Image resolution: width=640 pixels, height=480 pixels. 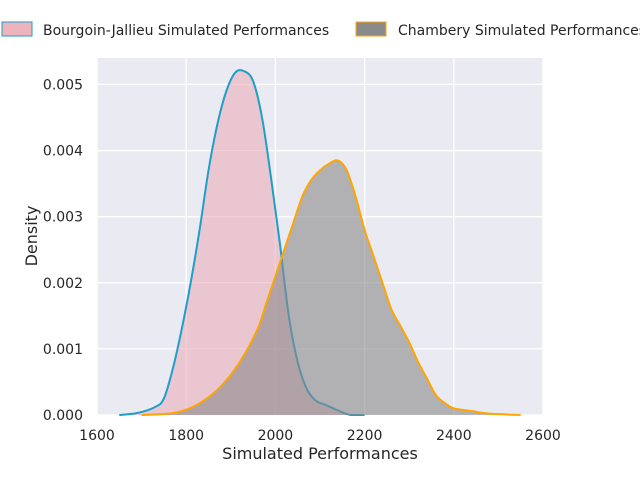 What do you see at coordinates (543, 436) in the screenshot?
I see `x-tick-label: 2600` at bounding box center [543, 436].